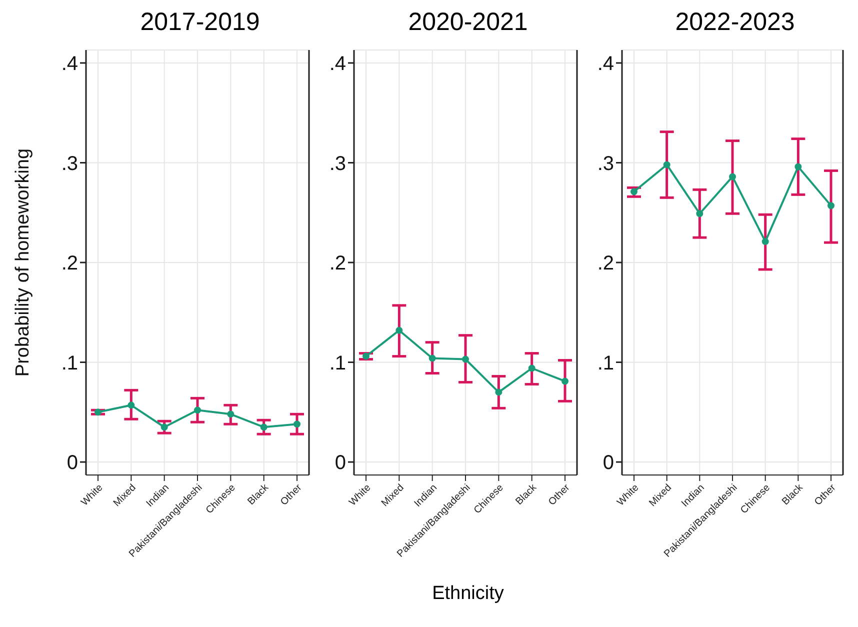 Image resolution: width=858 pixels, height=627 pixels. What do you see at coordinates (200, 23) in the screenshot?
I see `chart-title: 2017-2019` at bounding box center [200, 23].